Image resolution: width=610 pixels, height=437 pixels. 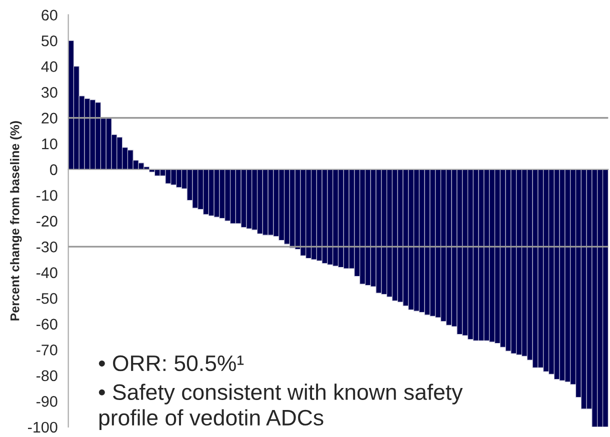 I want to click on annotation: • ORR: 50.5%¹, so click(x=171, y=363).